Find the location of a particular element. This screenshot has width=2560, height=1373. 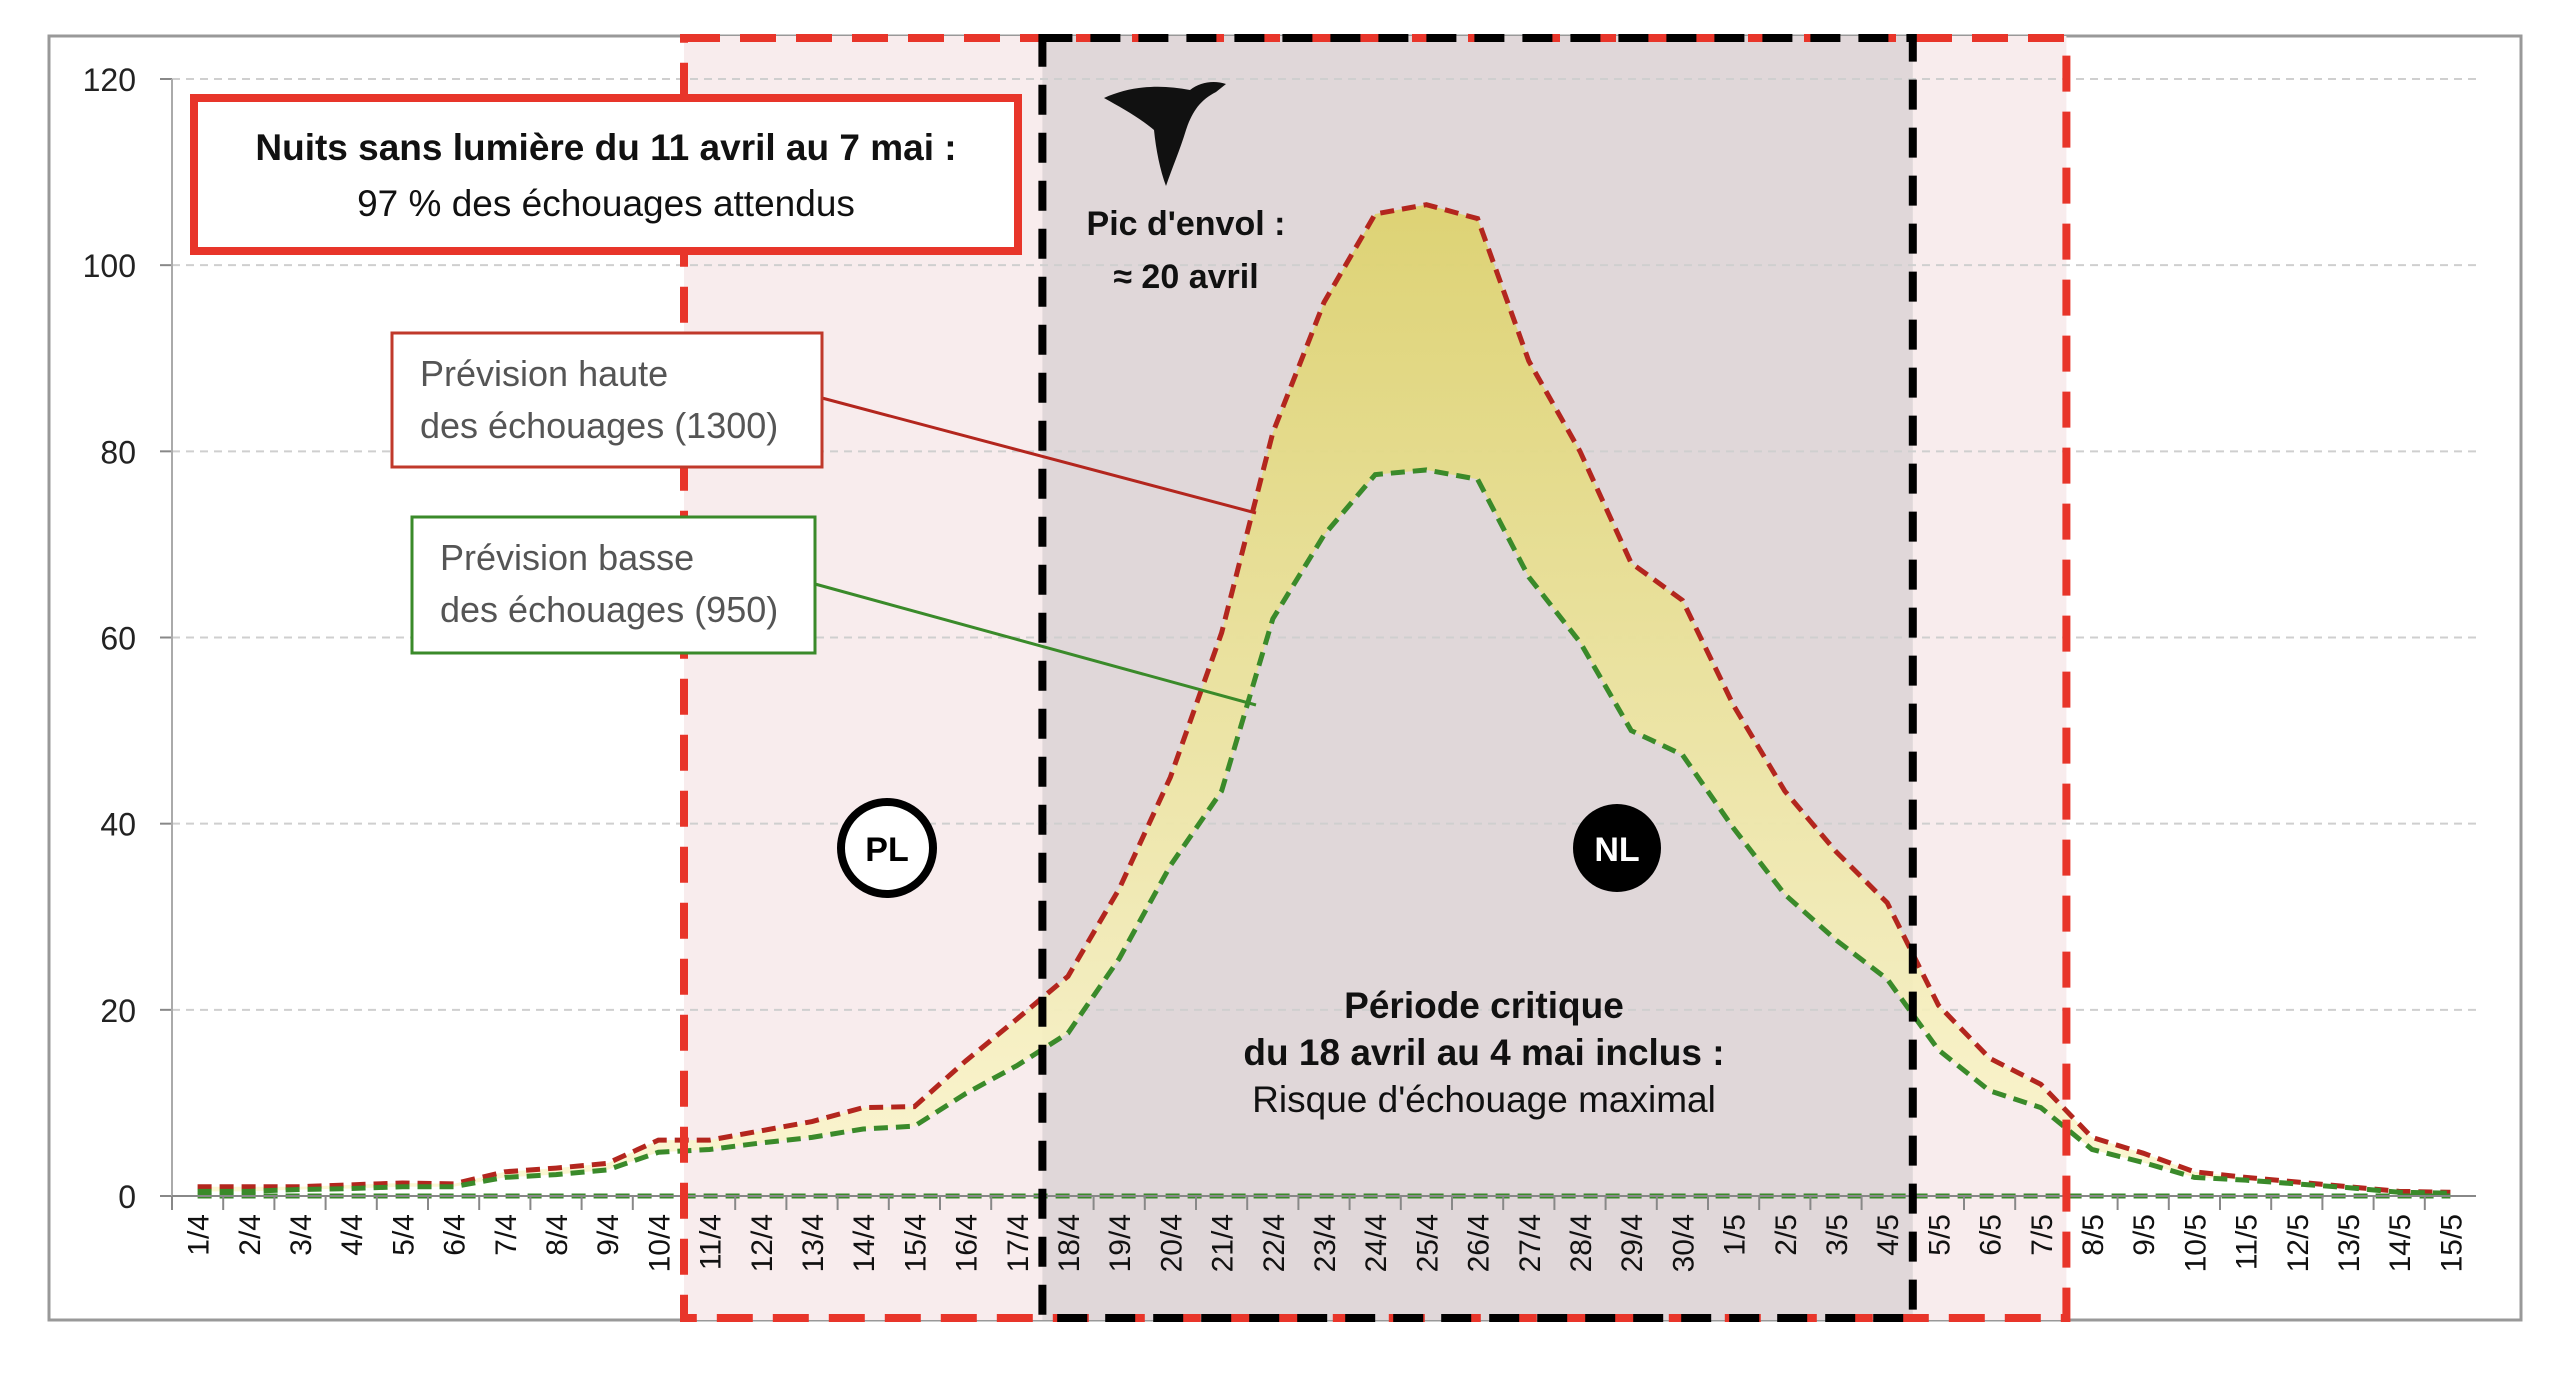

x-tick-label: 15/5 is located at coordinates (2451, 1243).